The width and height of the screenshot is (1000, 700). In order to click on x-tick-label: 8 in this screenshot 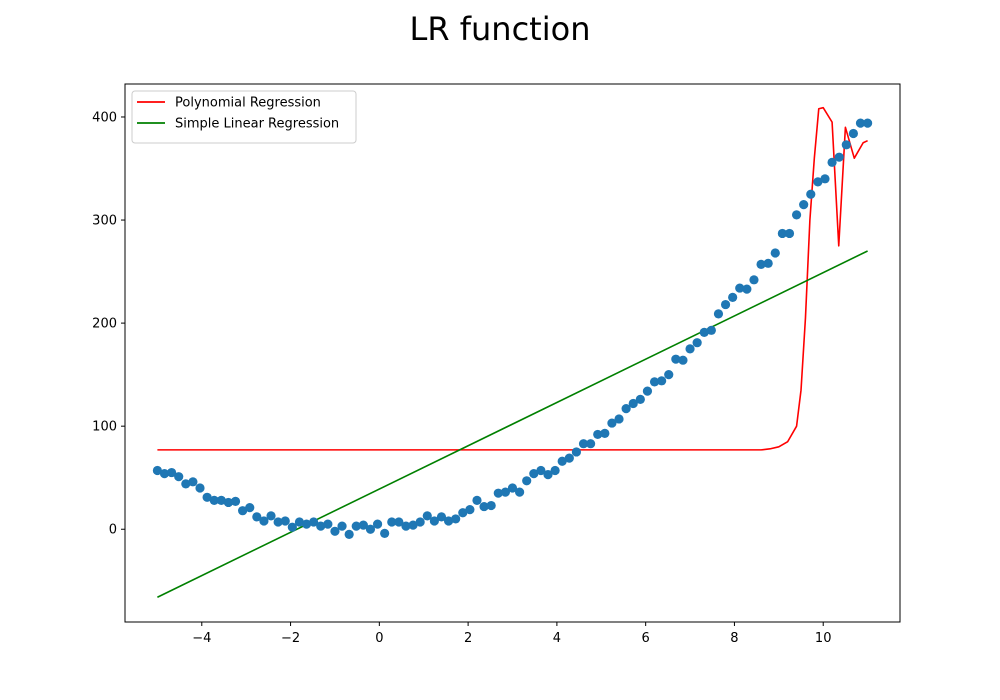, I will do `click(734, 638)`.